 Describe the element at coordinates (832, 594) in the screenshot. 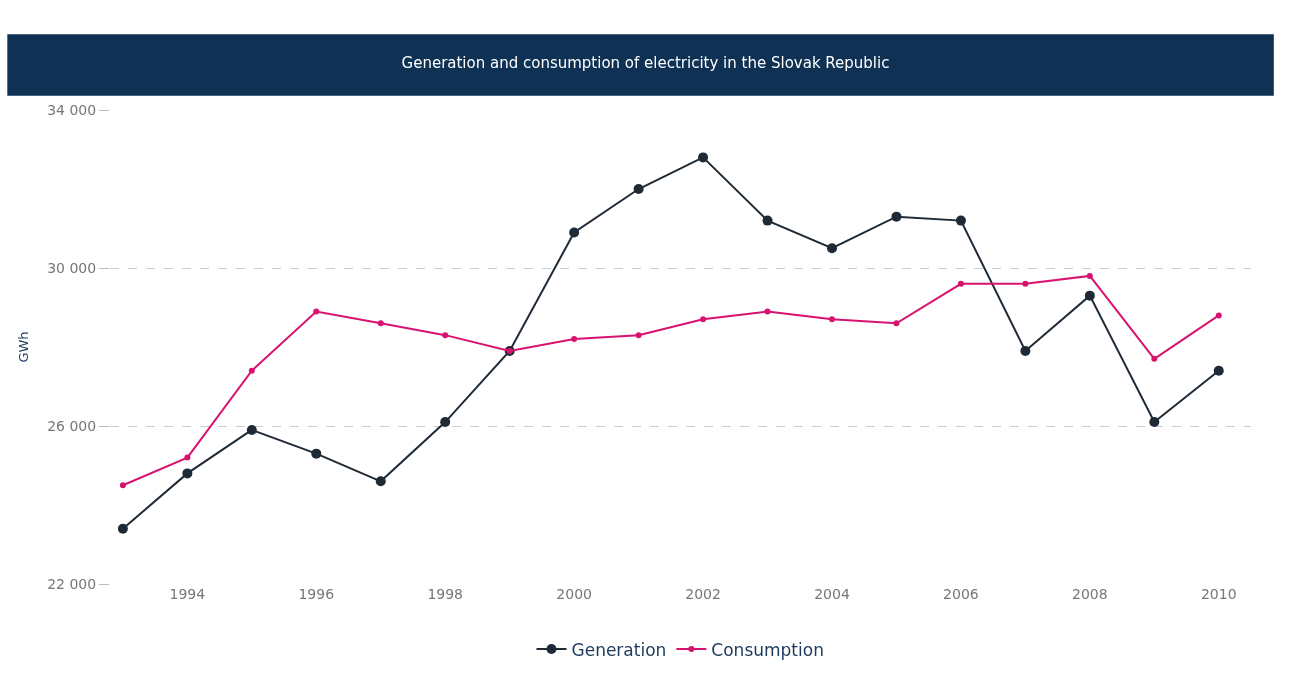

I see `x-tick-label: 2004` at that location.